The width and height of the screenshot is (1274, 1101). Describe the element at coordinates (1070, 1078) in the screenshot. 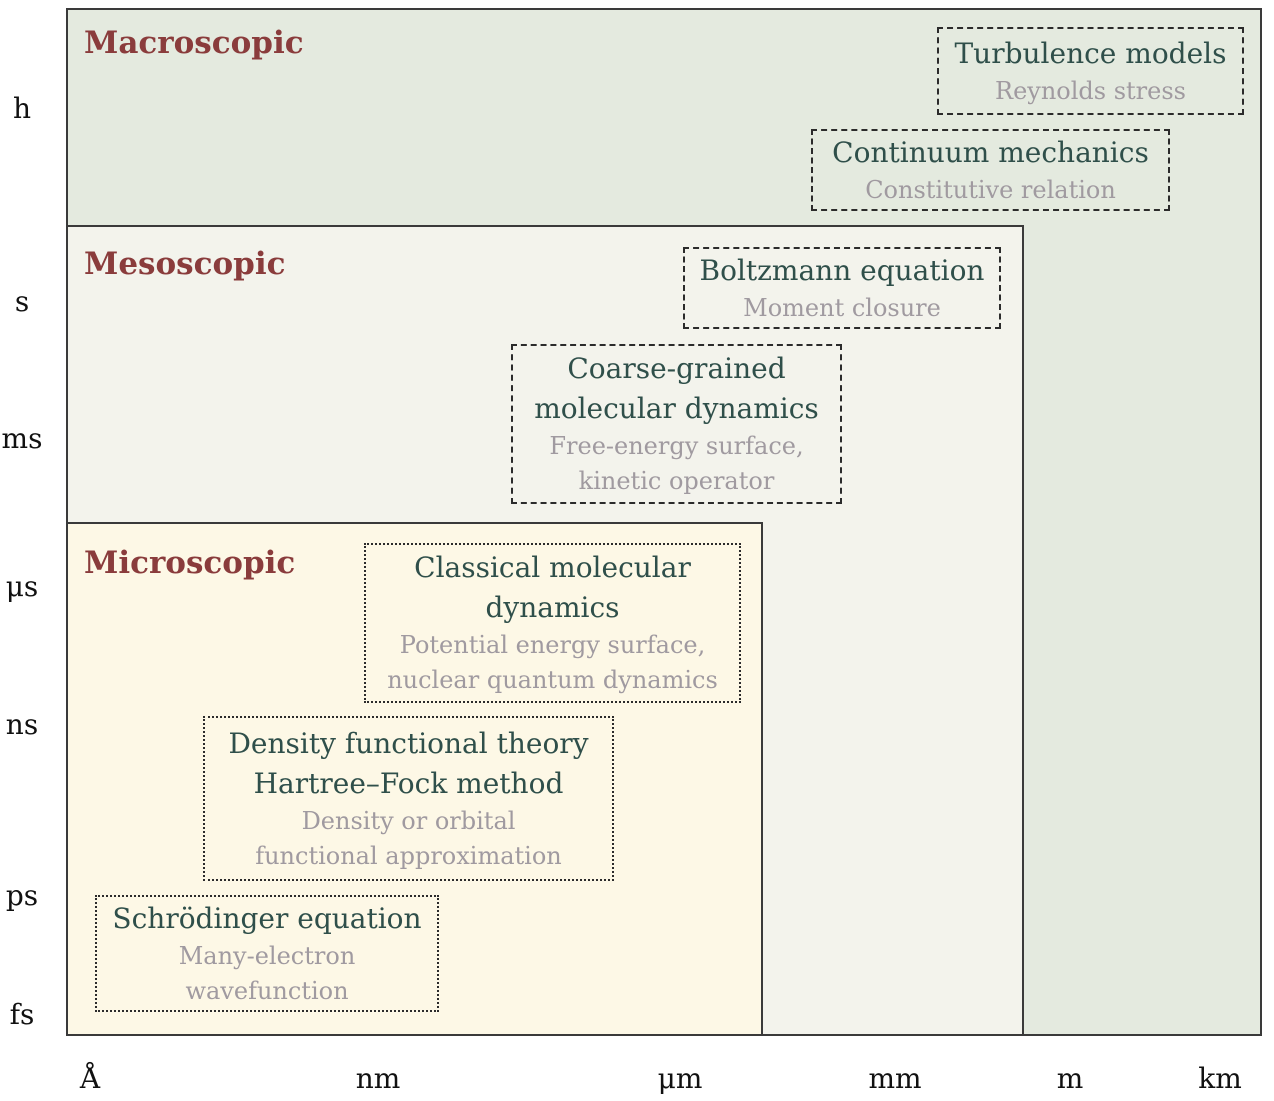

I see `length-tick-m: m` at that location.